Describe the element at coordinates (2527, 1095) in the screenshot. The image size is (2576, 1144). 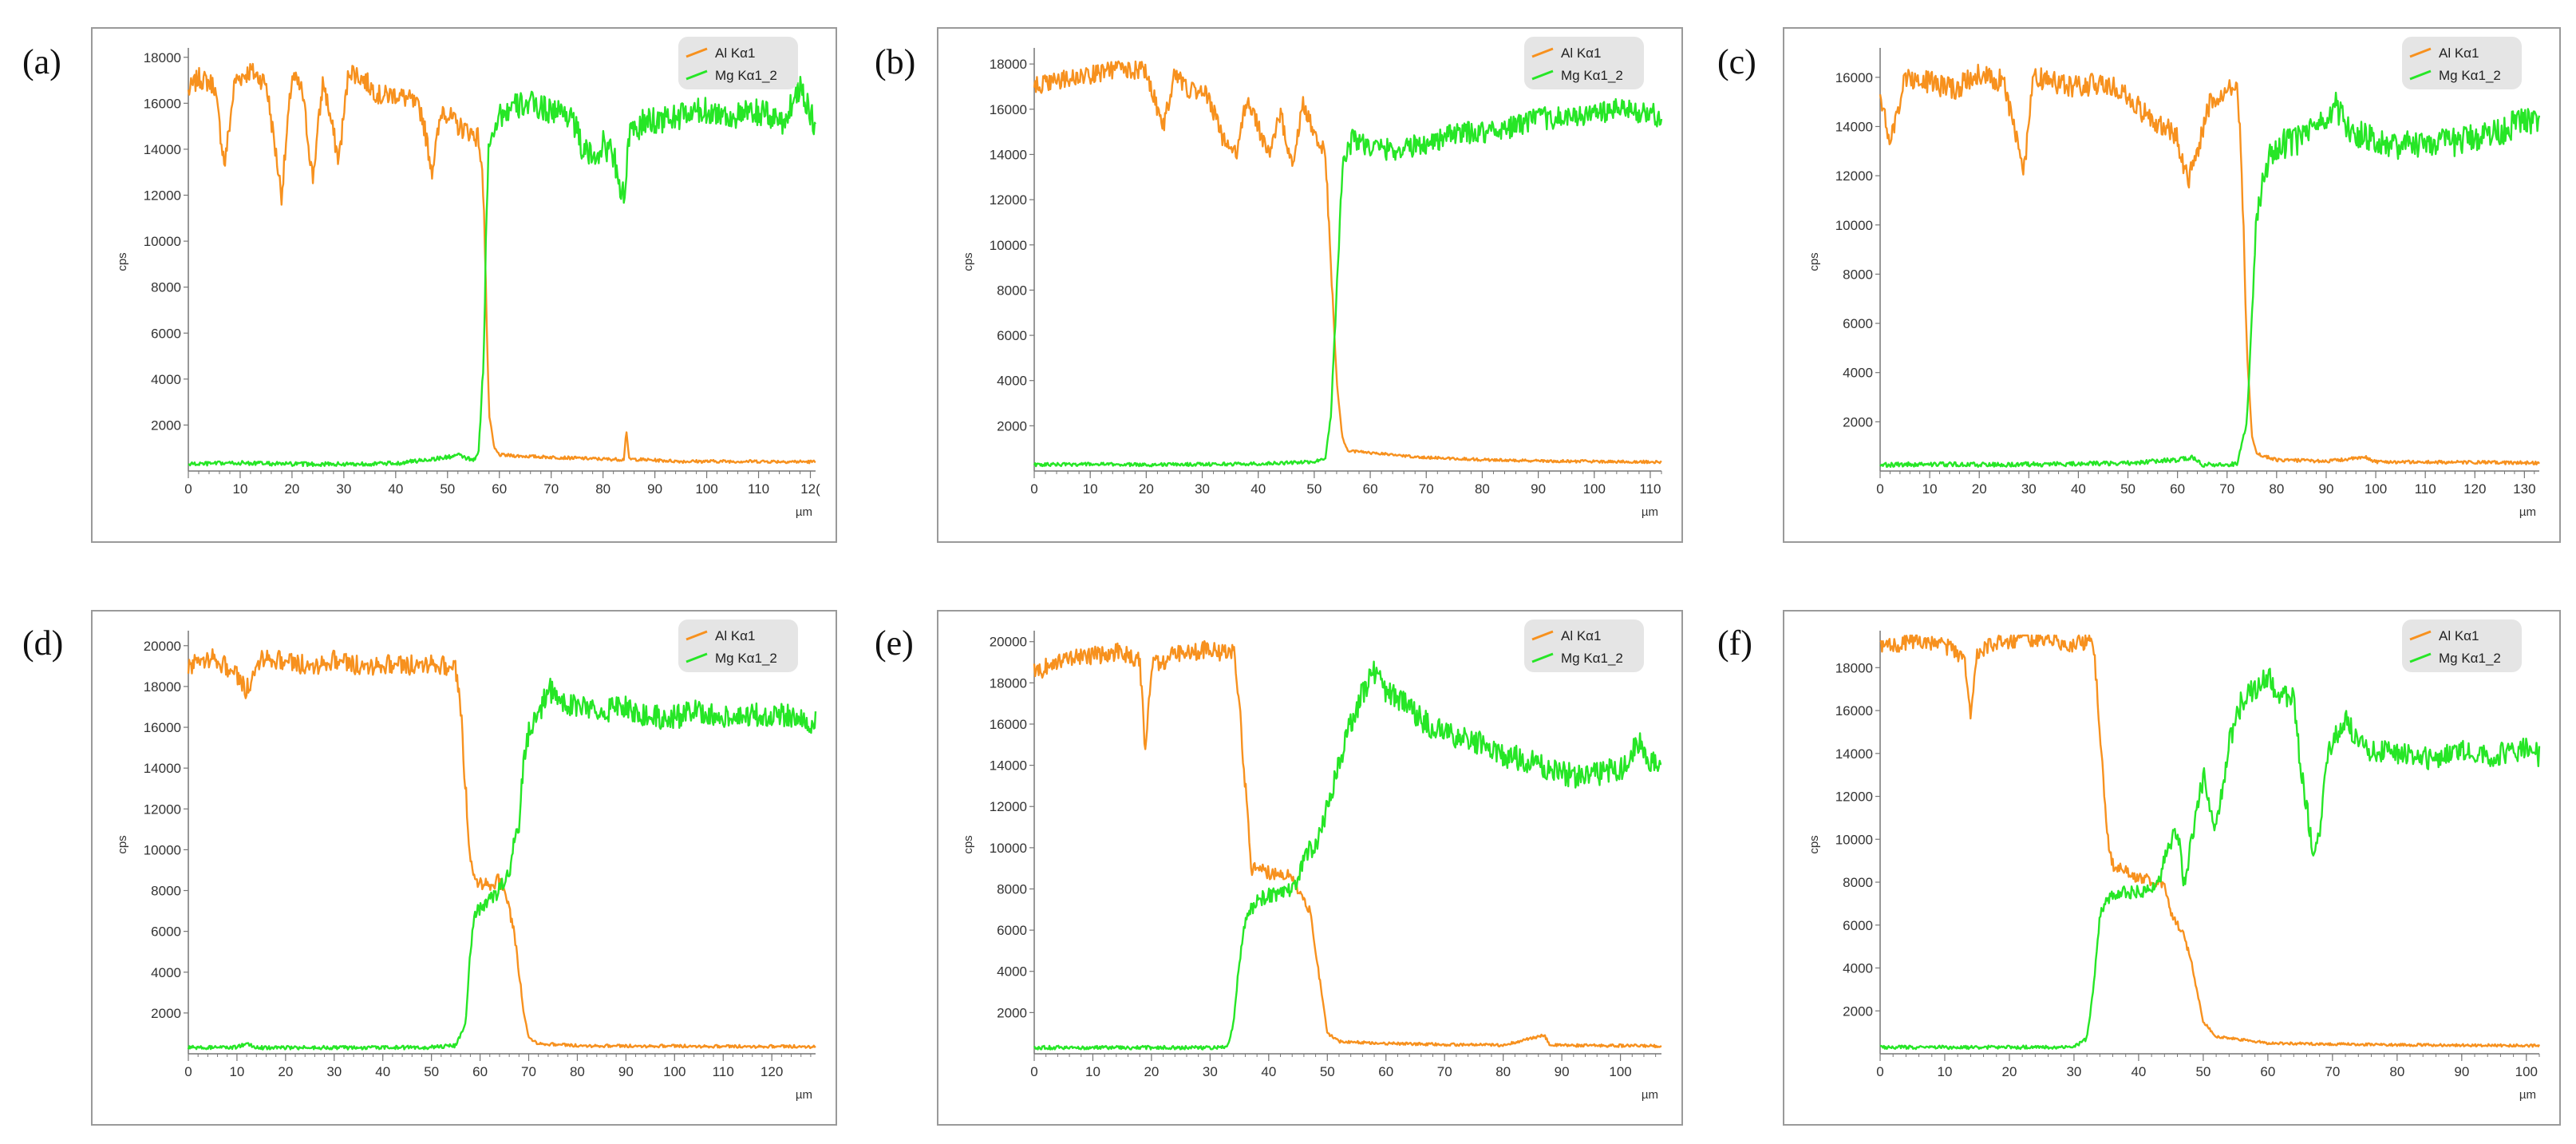
I see `x-axis-title: µm` at that location.